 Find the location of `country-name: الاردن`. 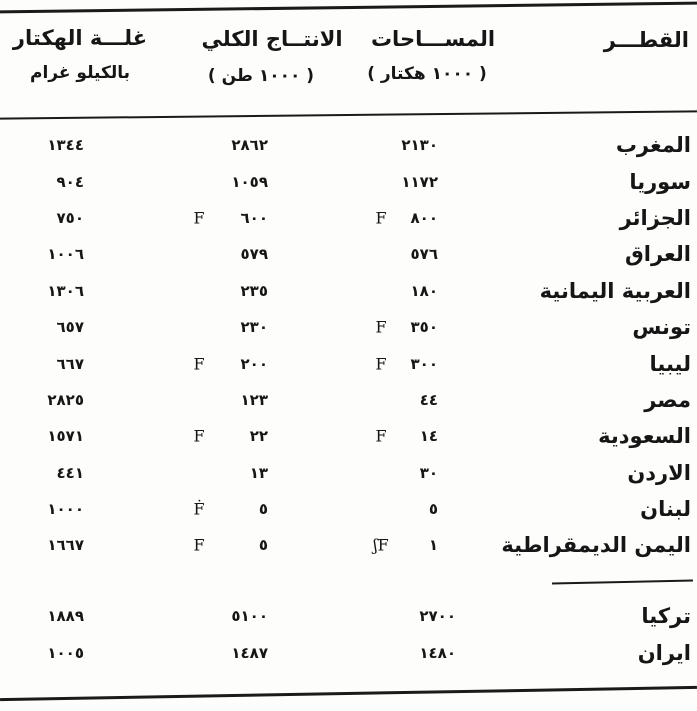

country-name: الاردن is located at coordinates (659, 472).